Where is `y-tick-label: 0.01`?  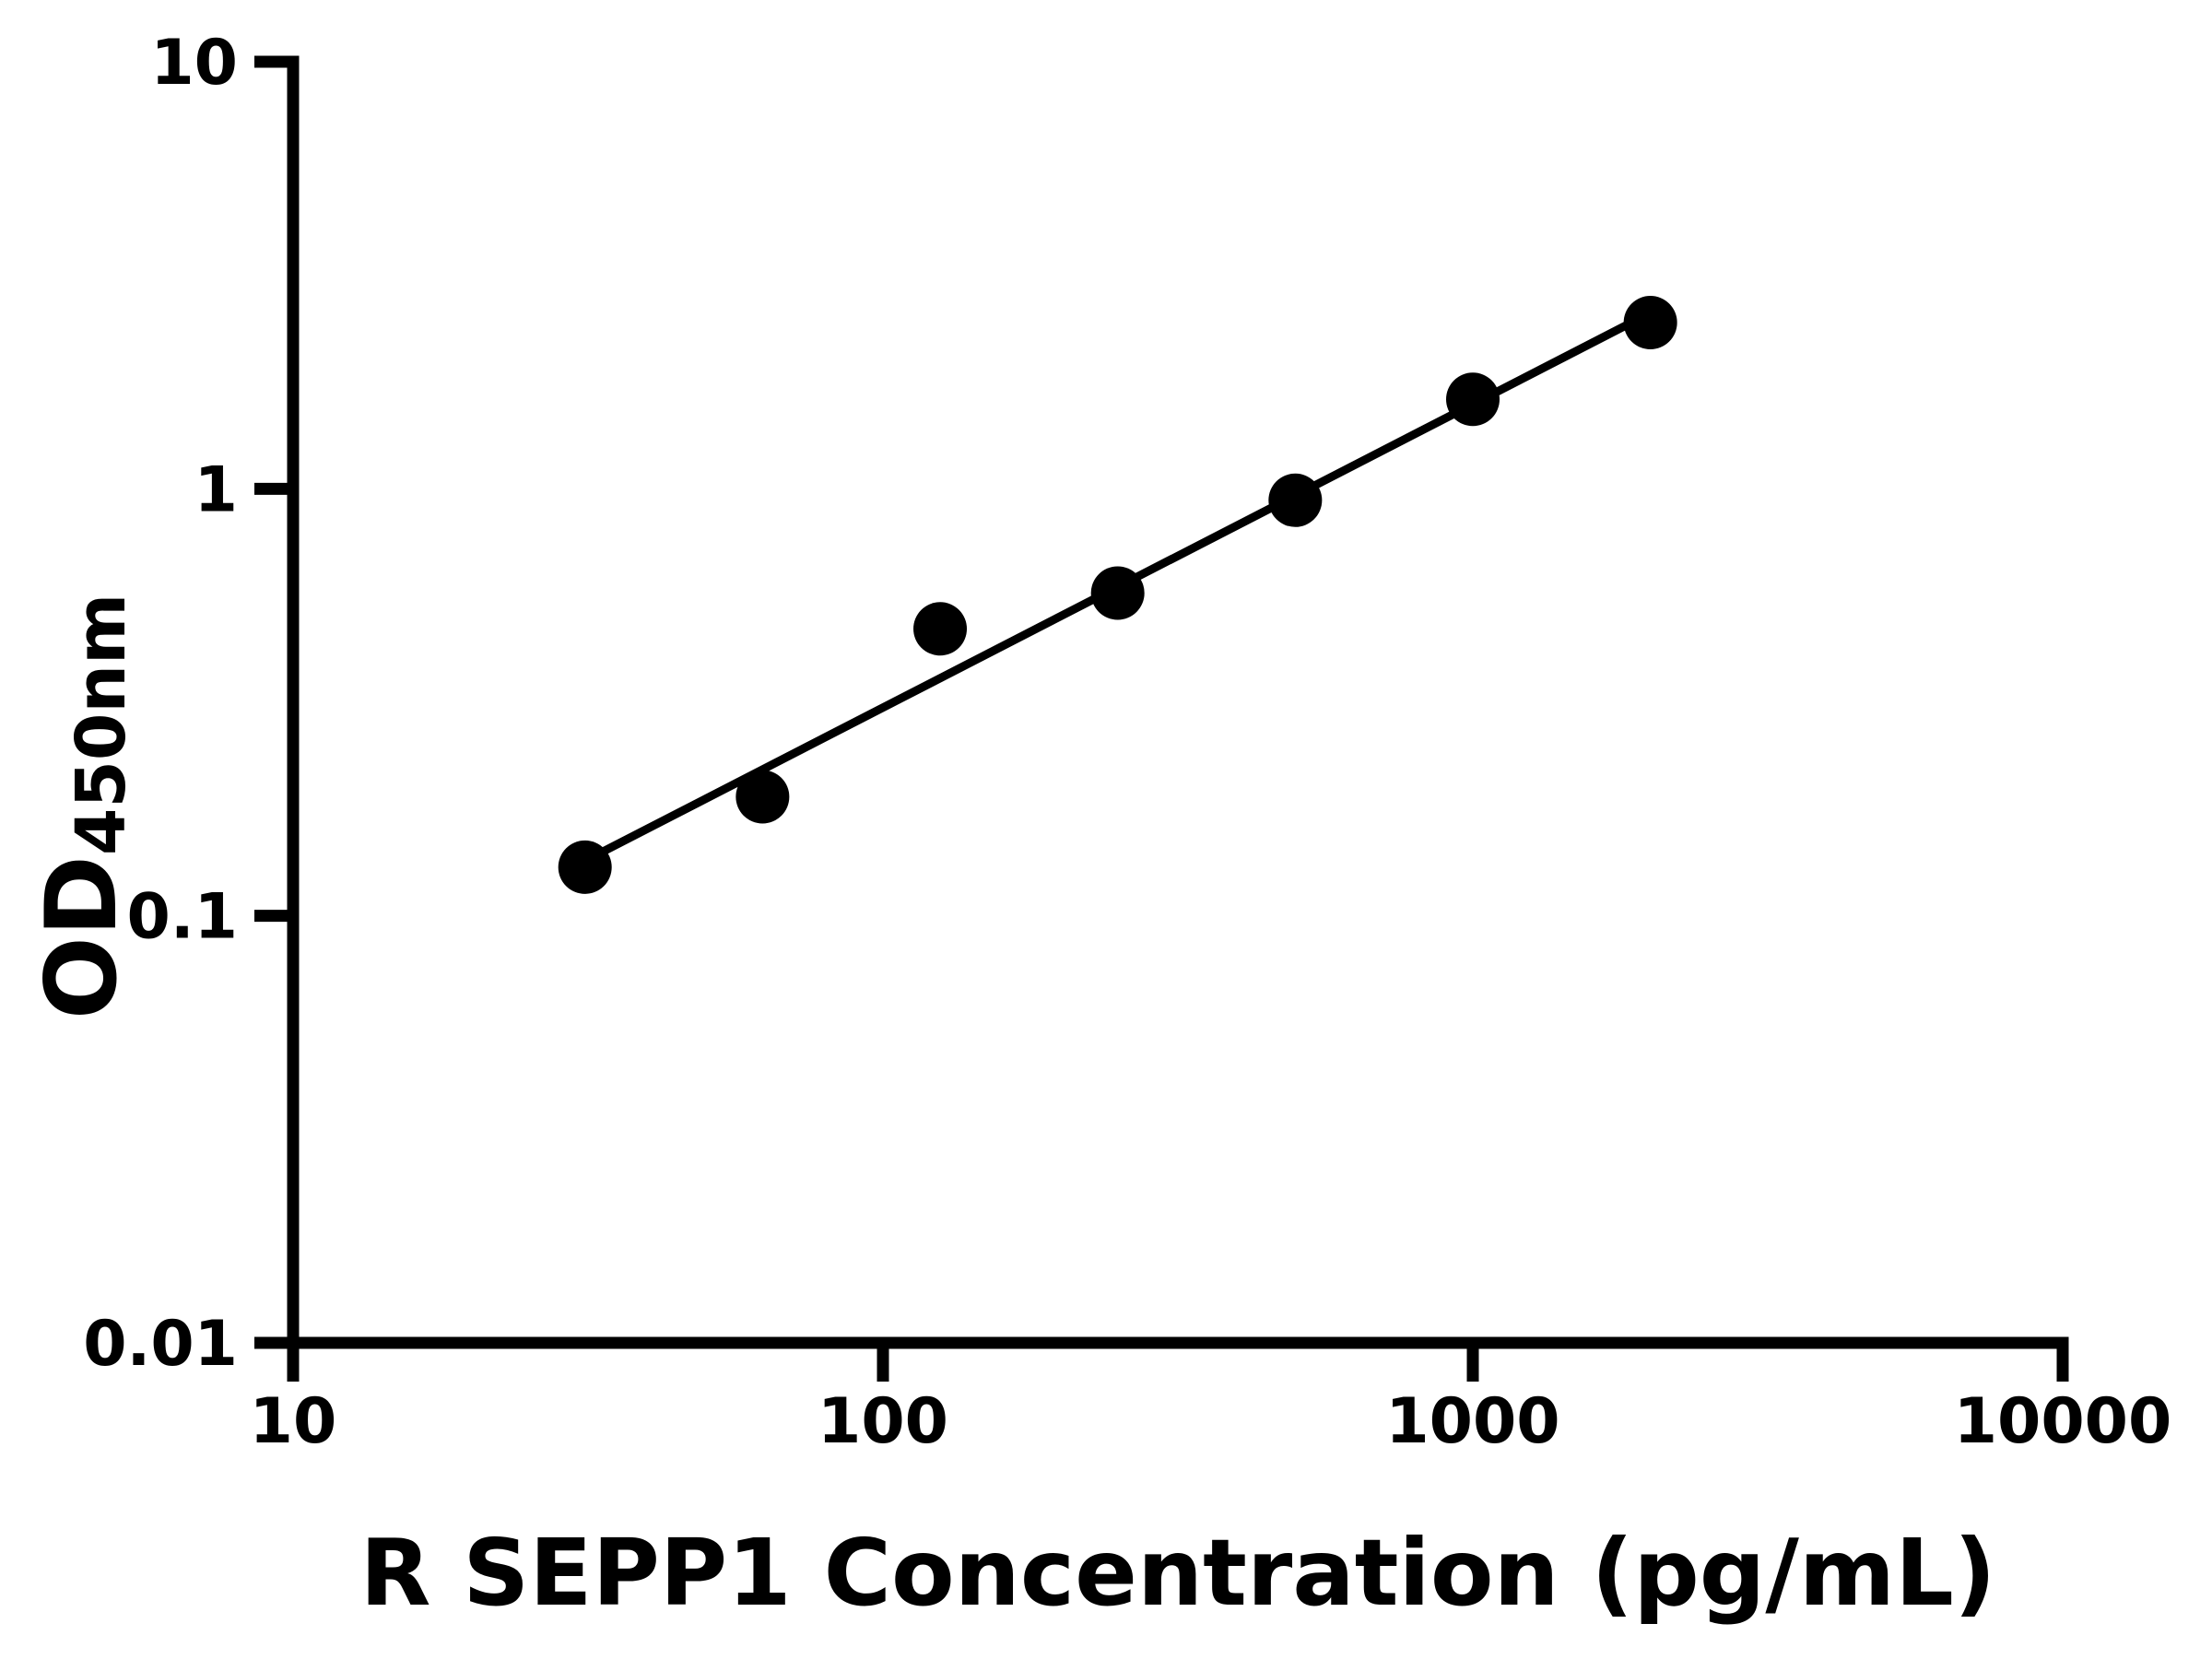 y-tick-label: 0.01 is located at coordinates (160, 1344).